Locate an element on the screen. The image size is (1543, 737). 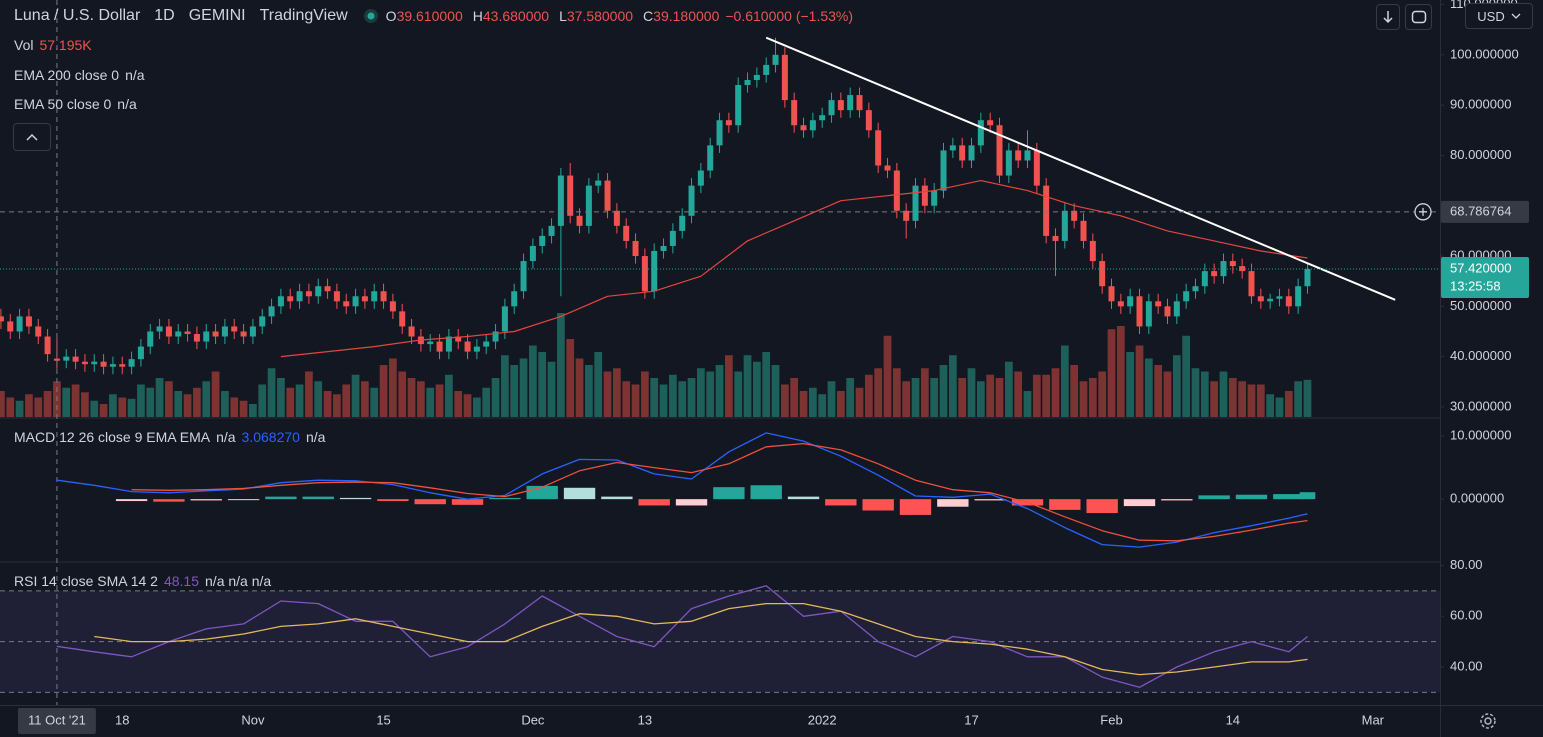
macd-line is located at coordinates (682, 490).